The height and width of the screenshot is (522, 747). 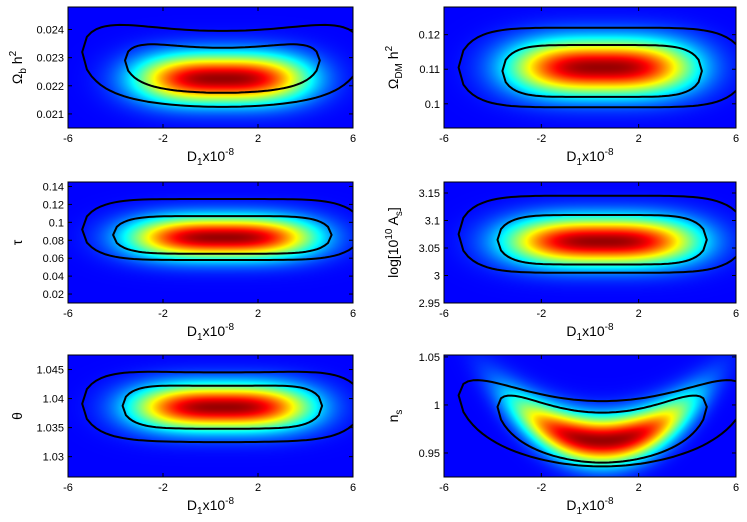 What do you see at coordinates (50, 87) in the screenshot?
I see `y-tick-label: 0.022` at bounding box center [50, 87].